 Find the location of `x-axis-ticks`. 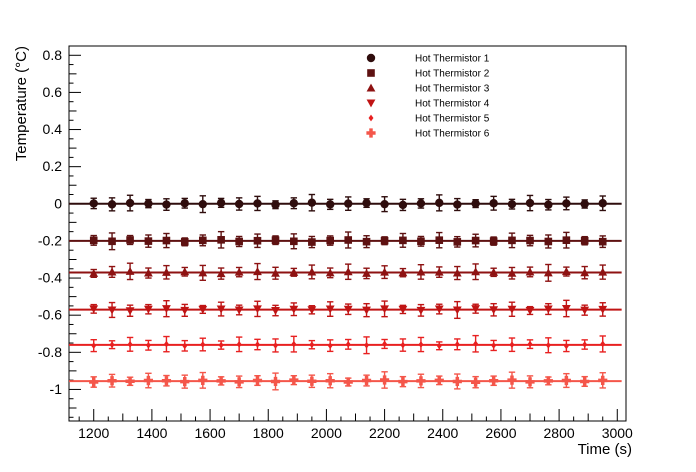

x-axis-ticks is located at coordinates (348, 415).